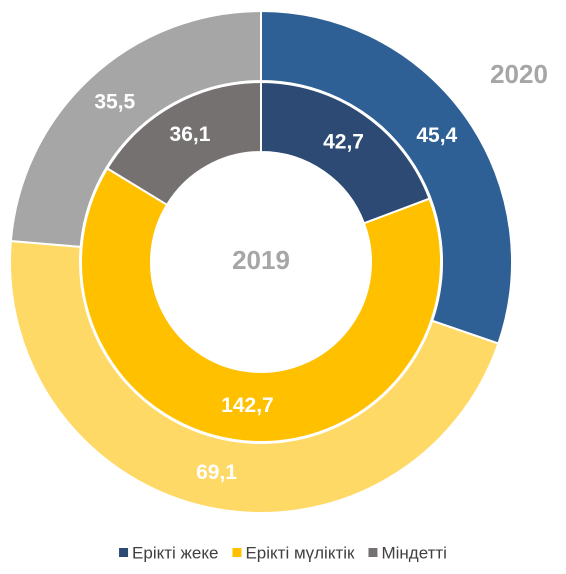 The height and width of the screenshot is (574, 566). Describe the element at coordinates (175, 552) in the screenshot. I see `legend-label: Ерікті жеке` at that location.